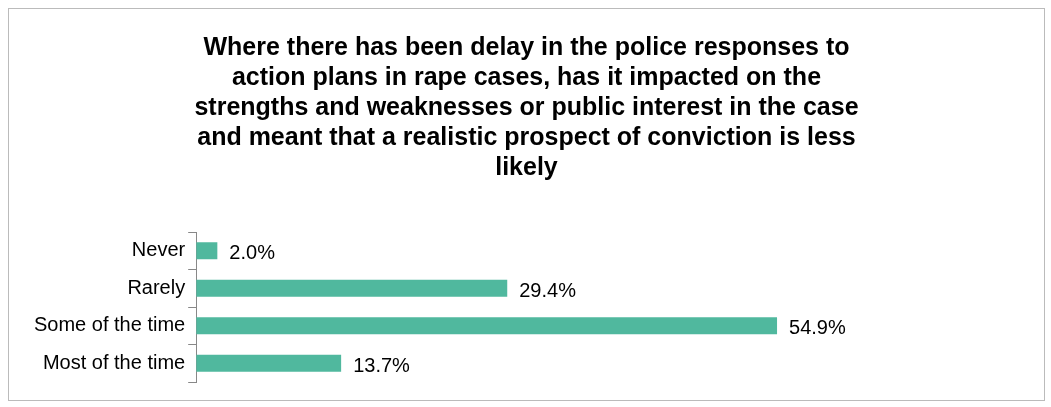 The width and height of the screenshot is (1051, 407). Describe the element at coordinates (156, 286) in the screenshot. I see `y-tick-label: Rarely` at that location.